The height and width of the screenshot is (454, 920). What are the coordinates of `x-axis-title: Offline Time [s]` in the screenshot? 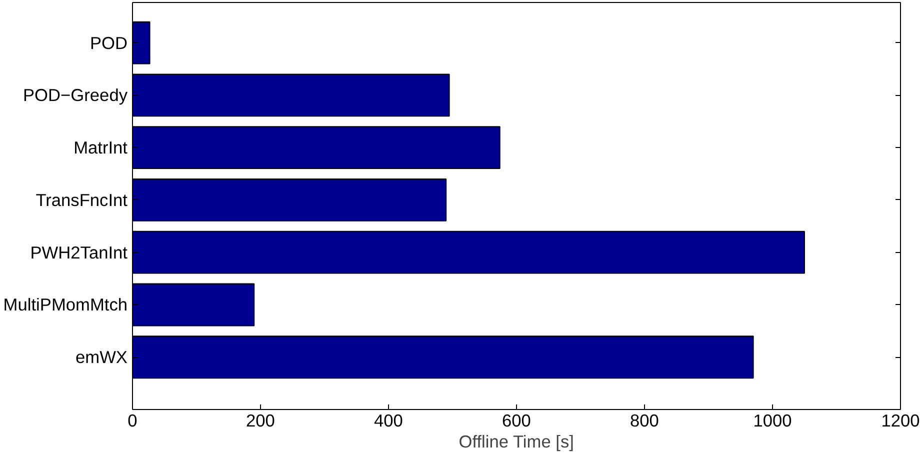 It's located at (516, 442).